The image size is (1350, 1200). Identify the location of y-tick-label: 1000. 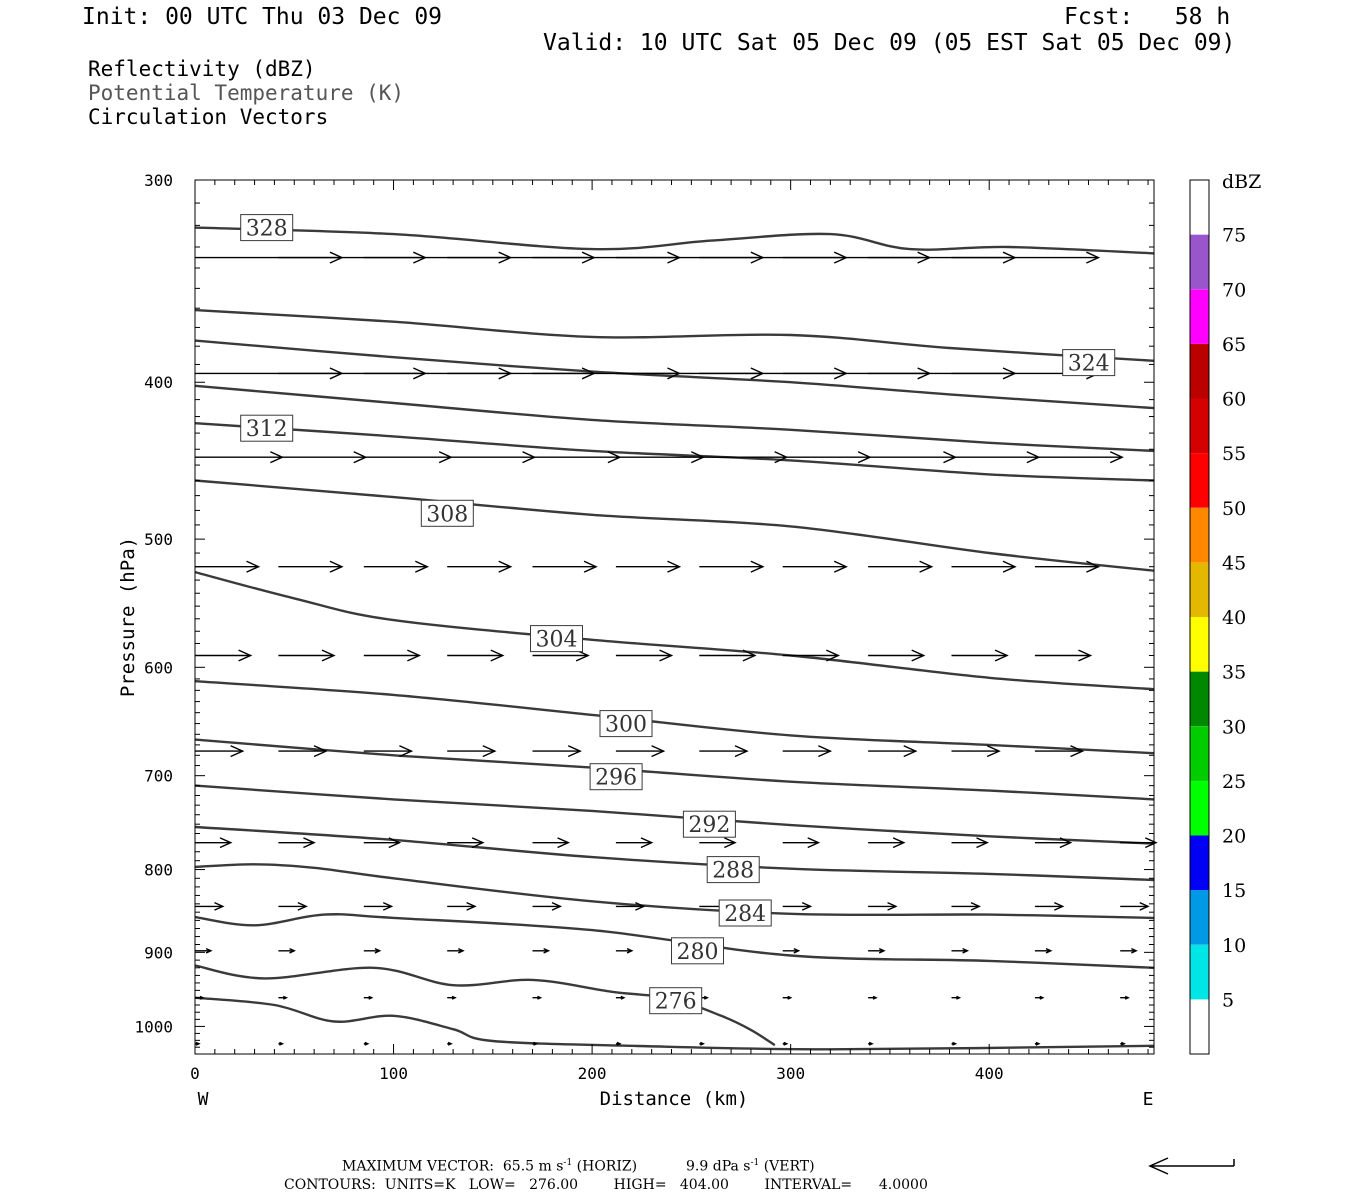
(153, 1026).